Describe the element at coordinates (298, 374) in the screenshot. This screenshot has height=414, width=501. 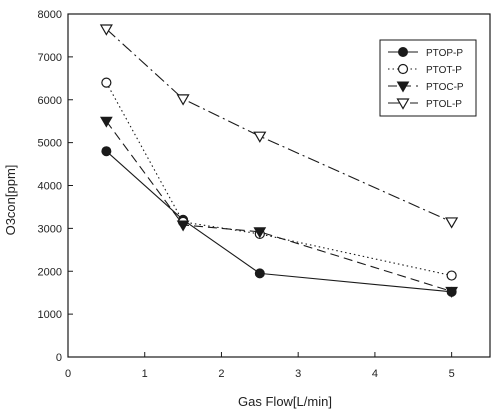
I see `x-tick-label: 3` at that location.